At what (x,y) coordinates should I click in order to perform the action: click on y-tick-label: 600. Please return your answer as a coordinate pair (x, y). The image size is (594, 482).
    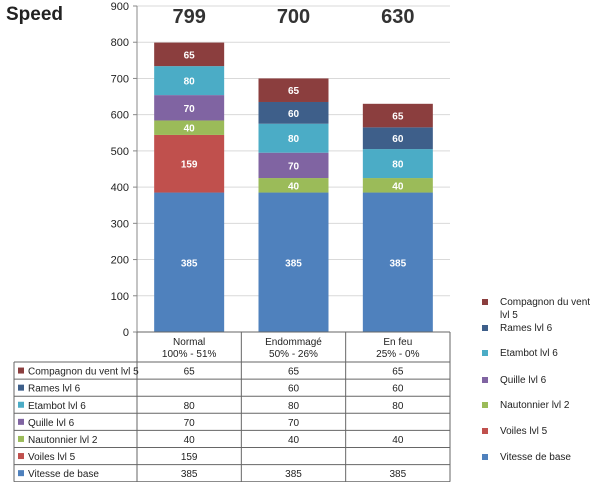
    Looking at the image, I should click on (120, 116).